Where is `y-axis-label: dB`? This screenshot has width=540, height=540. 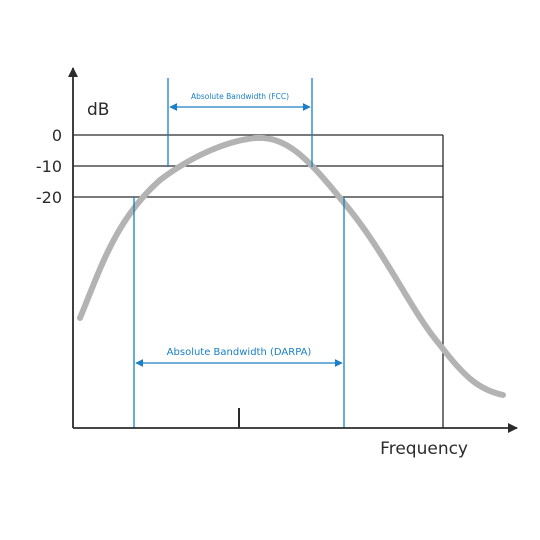 y-axis-label: dB is located at coordinates (98, 110).